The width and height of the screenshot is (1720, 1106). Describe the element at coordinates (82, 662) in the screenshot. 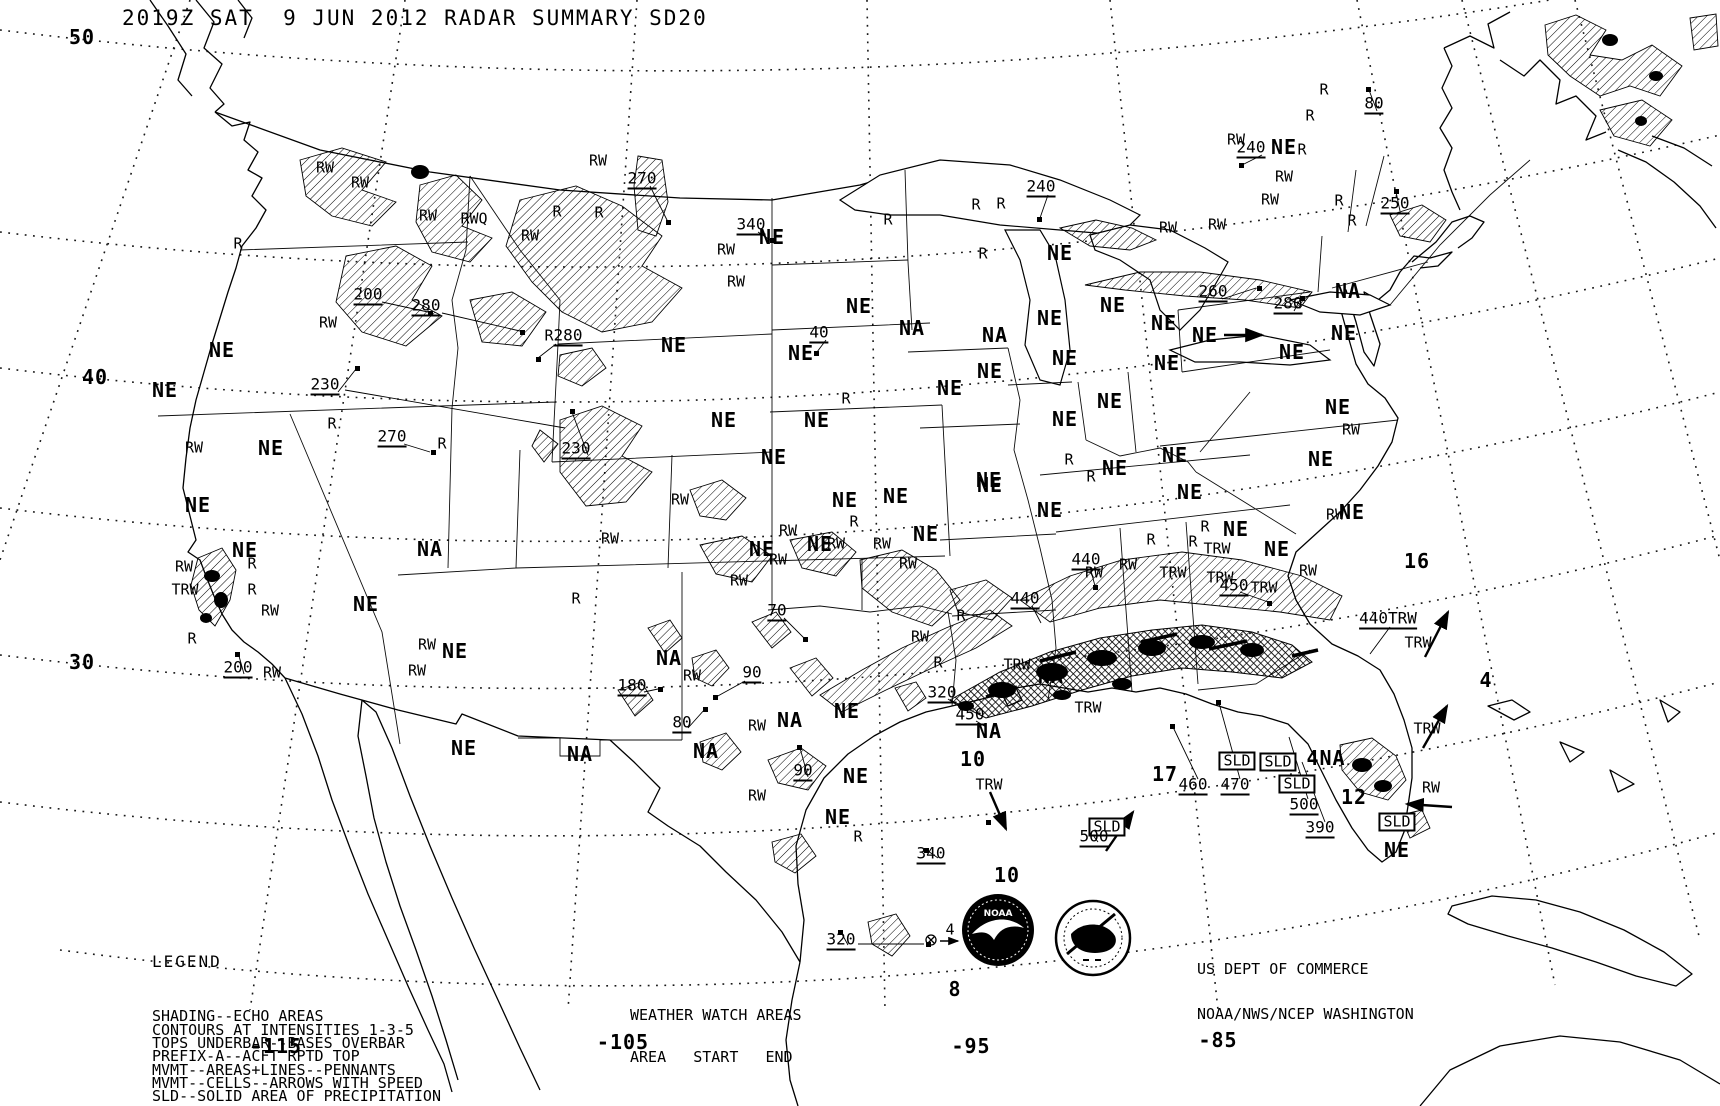

I see `map-label: 30` at that location.